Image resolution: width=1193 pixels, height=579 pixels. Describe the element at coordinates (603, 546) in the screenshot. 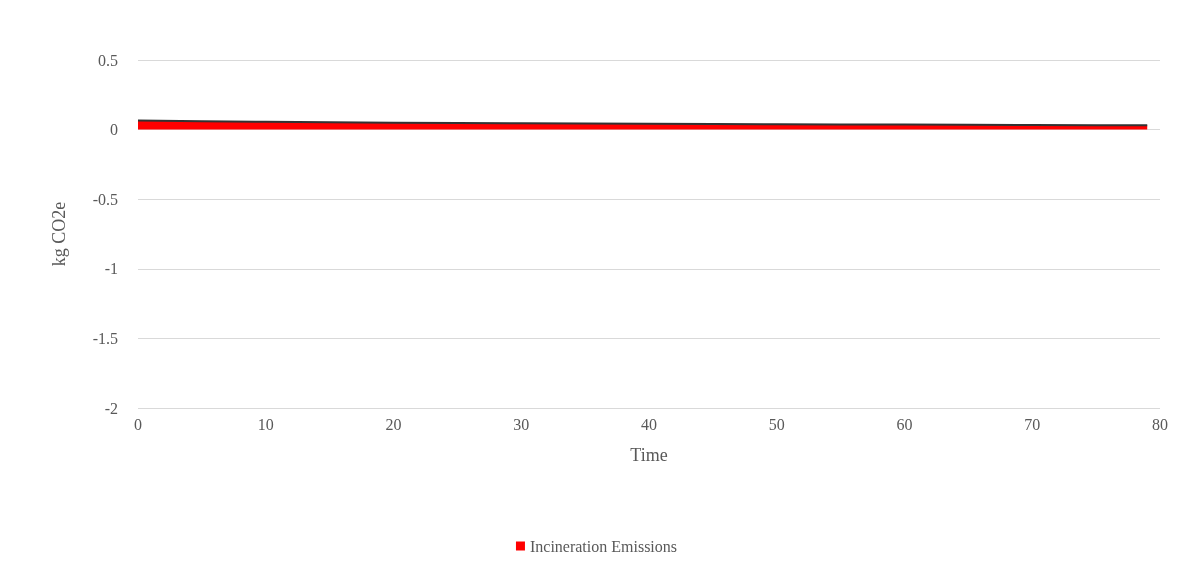

I see `legend-label: Incineration Emissions` at that location.